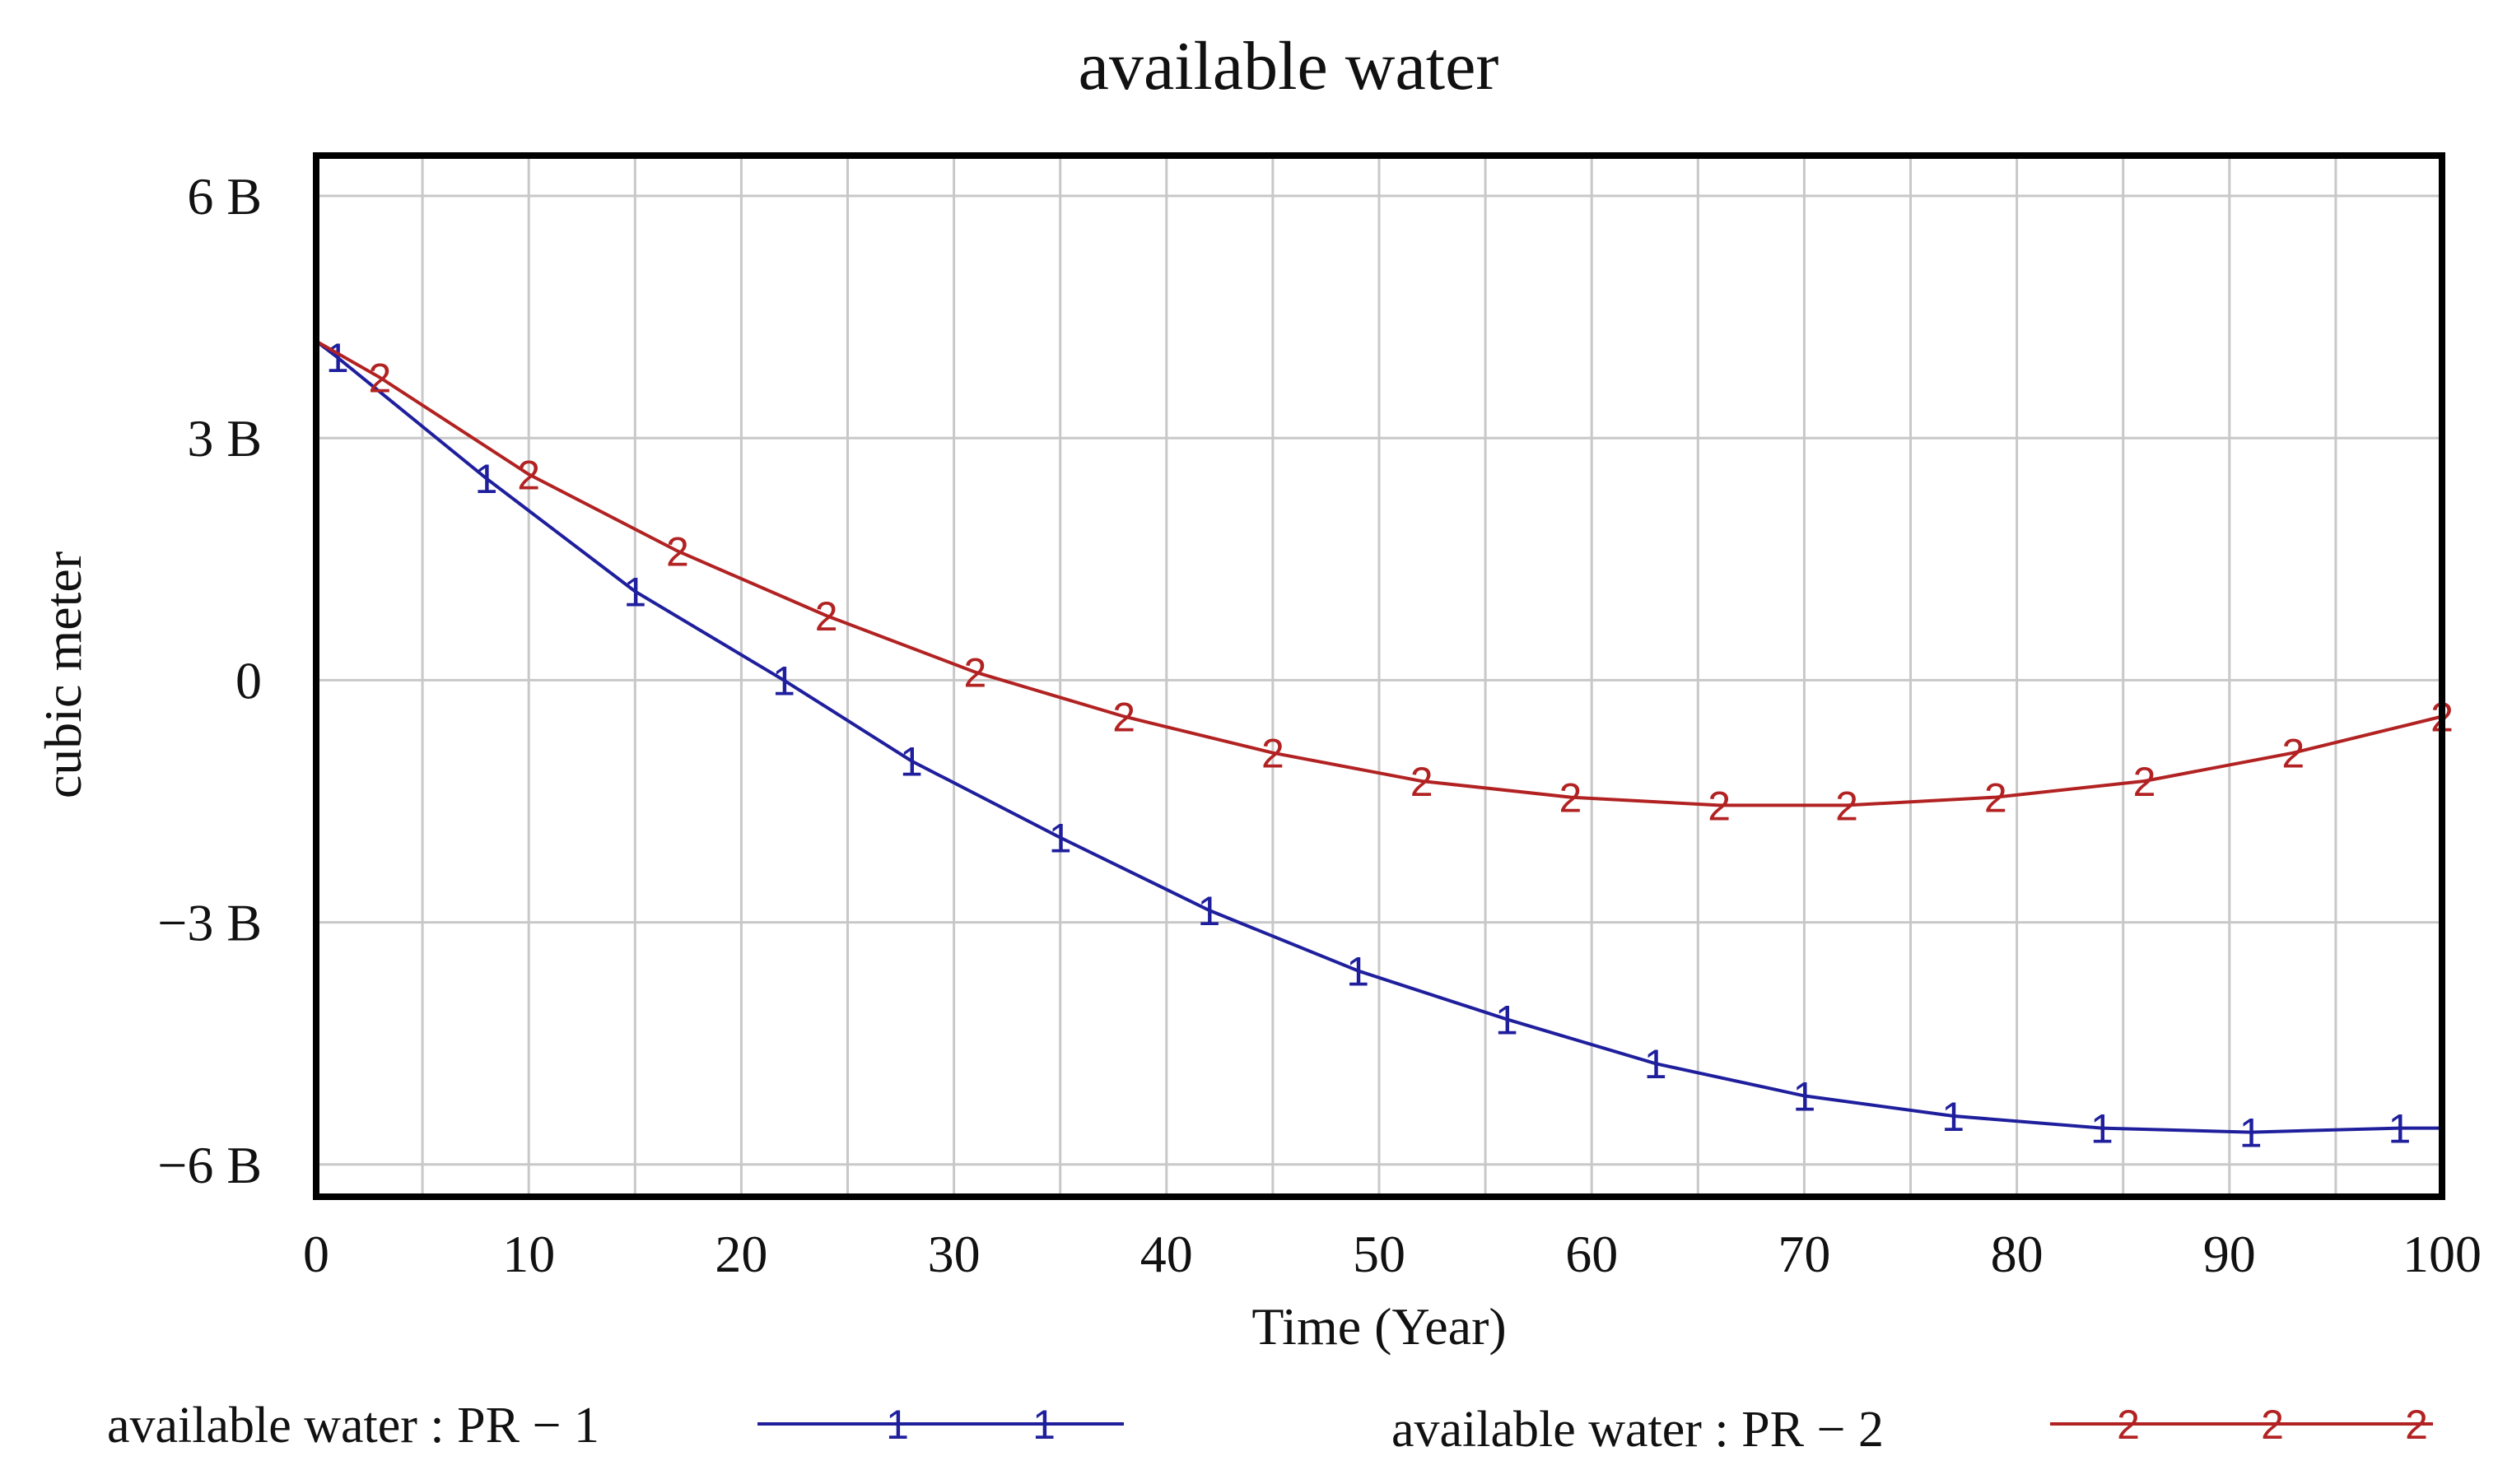 The width and height of the screenshot is (2512, 1484). I want to click on y-axis-ticks: −6 B −3 B 0 3 B 6 B, so click(210, 680).